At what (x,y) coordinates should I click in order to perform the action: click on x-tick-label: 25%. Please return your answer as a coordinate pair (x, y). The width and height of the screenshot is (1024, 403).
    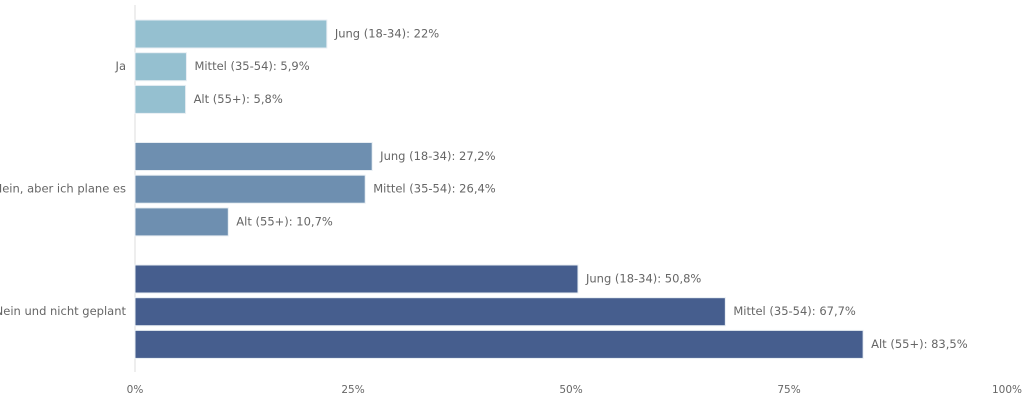
    Looking at the image, I should click on (352, 390).